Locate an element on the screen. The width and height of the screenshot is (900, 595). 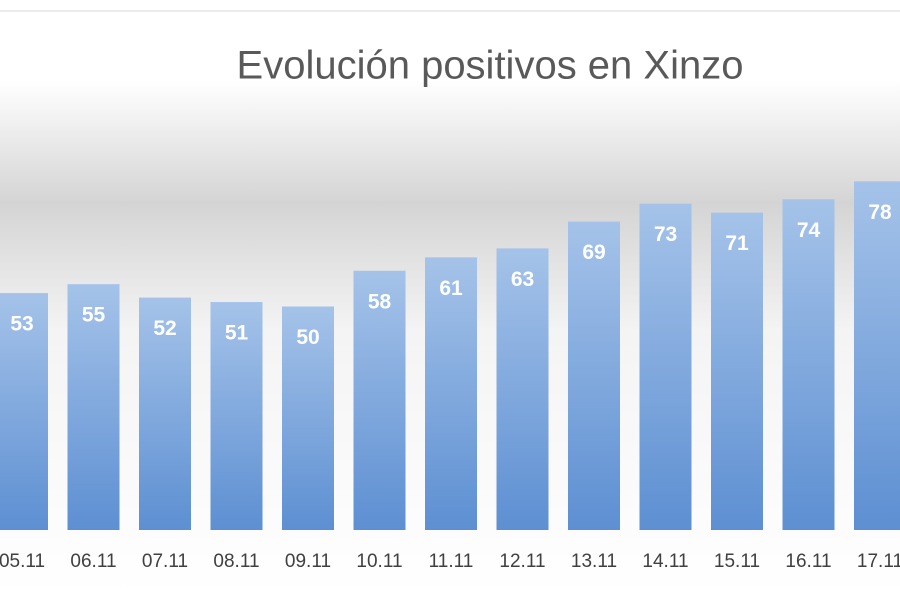
data-label: 53 is located at coordinates (21, 324).